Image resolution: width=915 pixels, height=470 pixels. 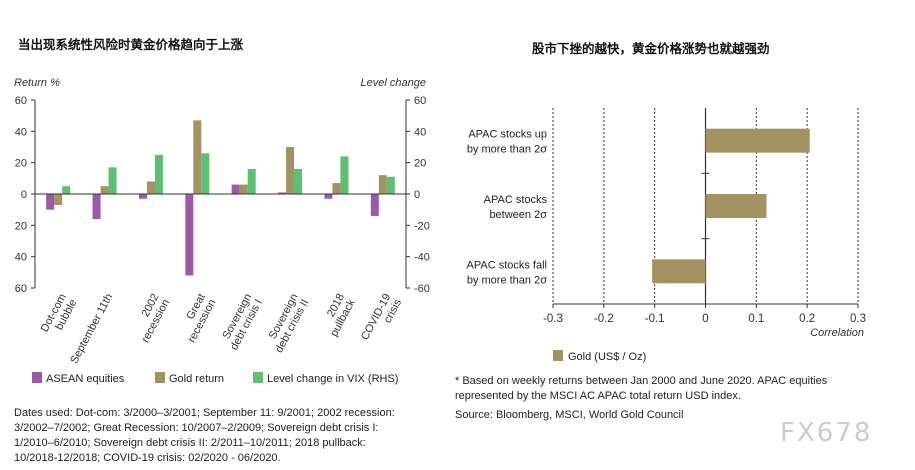 I want to click on y-category-label: APAC stocks up, so click(x=507, y=135).